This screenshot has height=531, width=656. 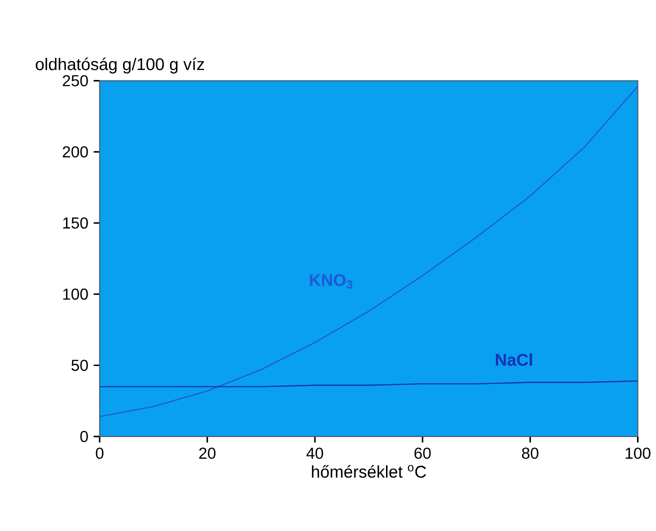 What do you see at coordinates (514, 359) in the screenshot?
I see `series-label: NaCl` at bounding box center [514, 359].